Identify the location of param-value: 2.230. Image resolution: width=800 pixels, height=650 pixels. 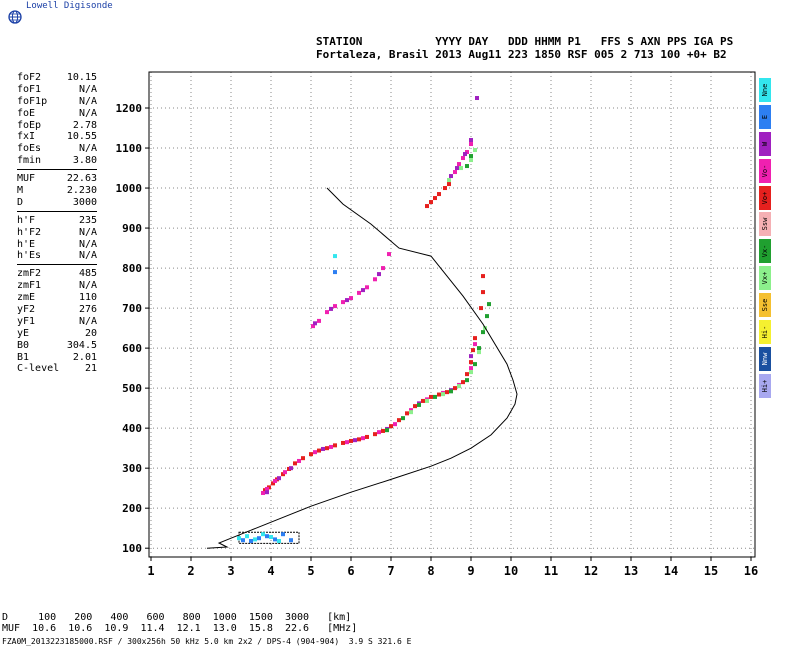
(81, 191).